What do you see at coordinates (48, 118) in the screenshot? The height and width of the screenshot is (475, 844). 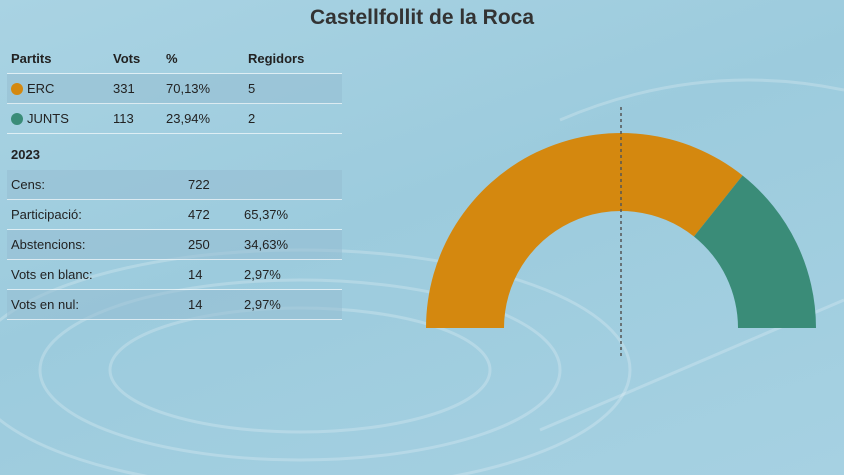 I see `party-name: JUNTS` at bounding box center [48, 118].